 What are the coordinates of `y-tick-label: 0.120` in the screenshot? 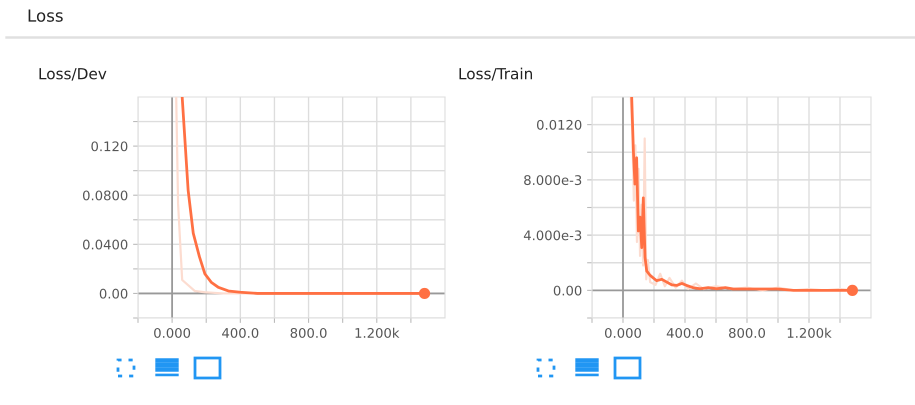 It's located at (109, 146).